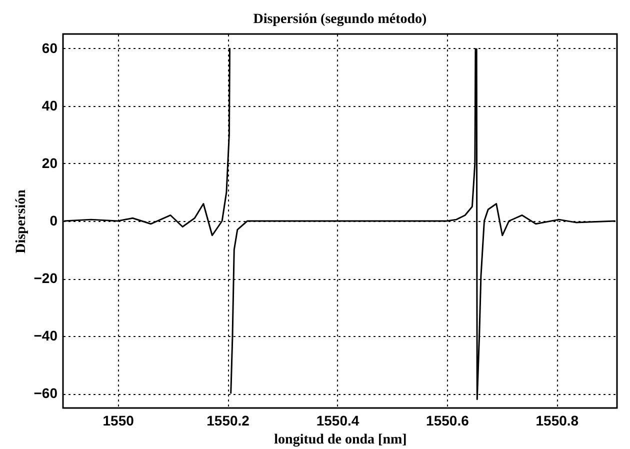 Image resolution: width=630 pixels, height=449 pixels. Describe the element at coordinates (50, 162) in the screenshot. I see `y-tick-label: 20` at that location.